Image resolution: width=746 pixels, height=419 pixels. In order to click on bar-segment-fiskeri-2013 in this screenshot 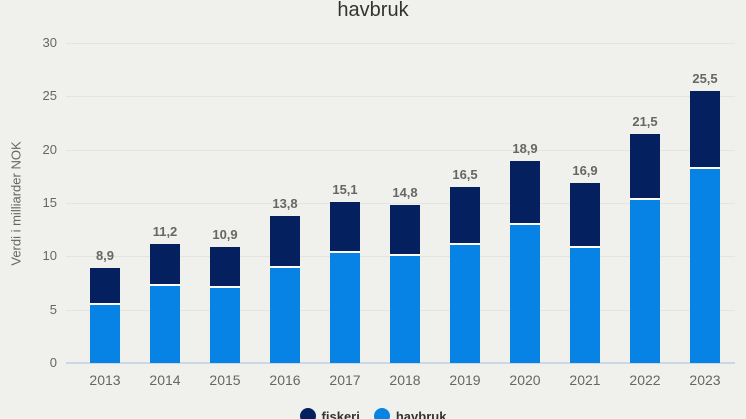, I will do `click(105, 287)`.